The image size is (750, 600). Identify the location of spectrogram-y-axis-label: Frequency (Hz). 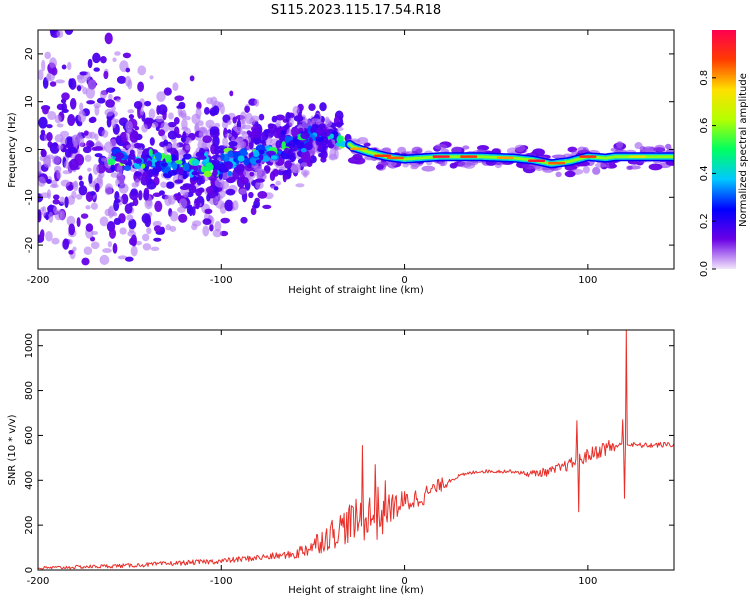
(12, 150).